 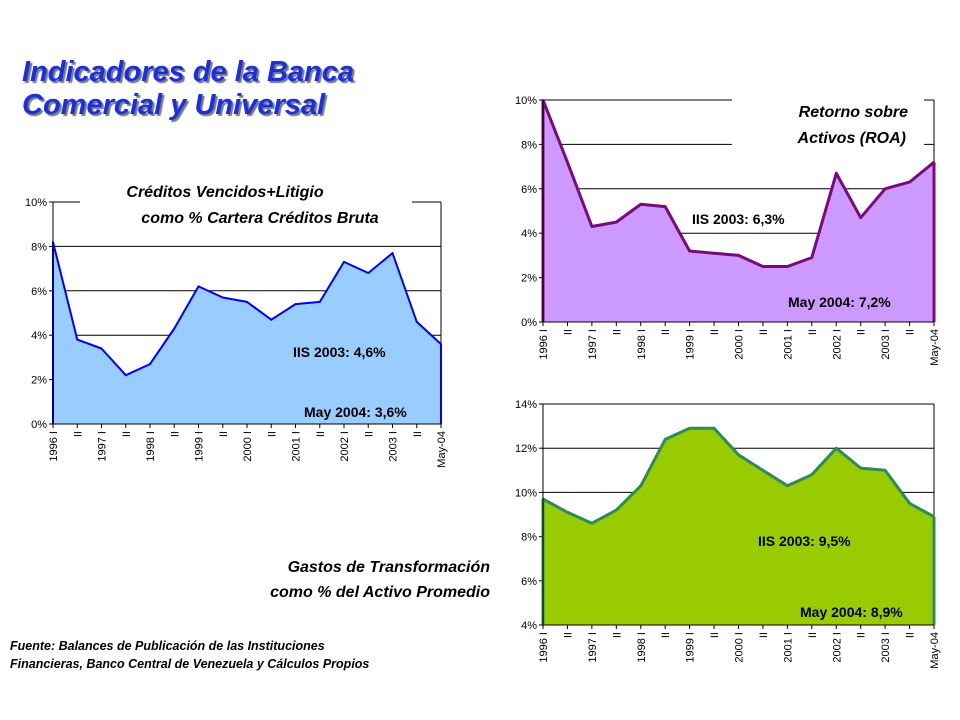 What do you see at coordinates (642, 344) in the screenshot?
I see `x-tick-label: 1998 I` at bounding box center [642, 344].